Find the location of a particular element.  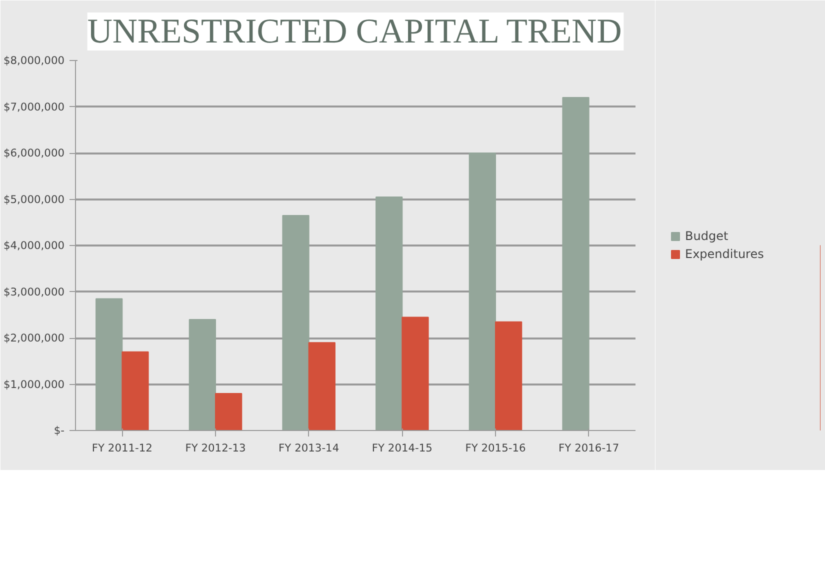

x-tick-label: FY 2016-17 is located at coordinates (589, 448).